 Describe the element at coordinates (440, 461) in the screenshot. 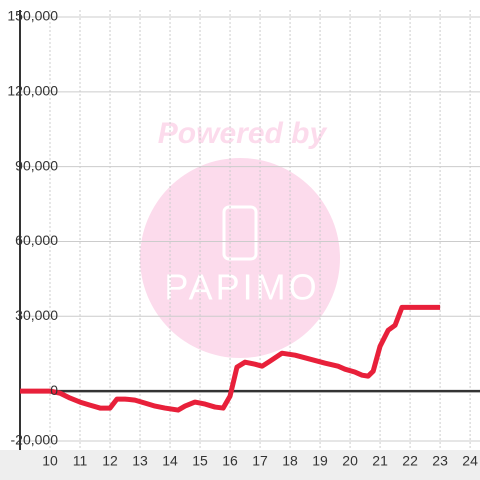

I see `x-tick-label: 23` at that location.